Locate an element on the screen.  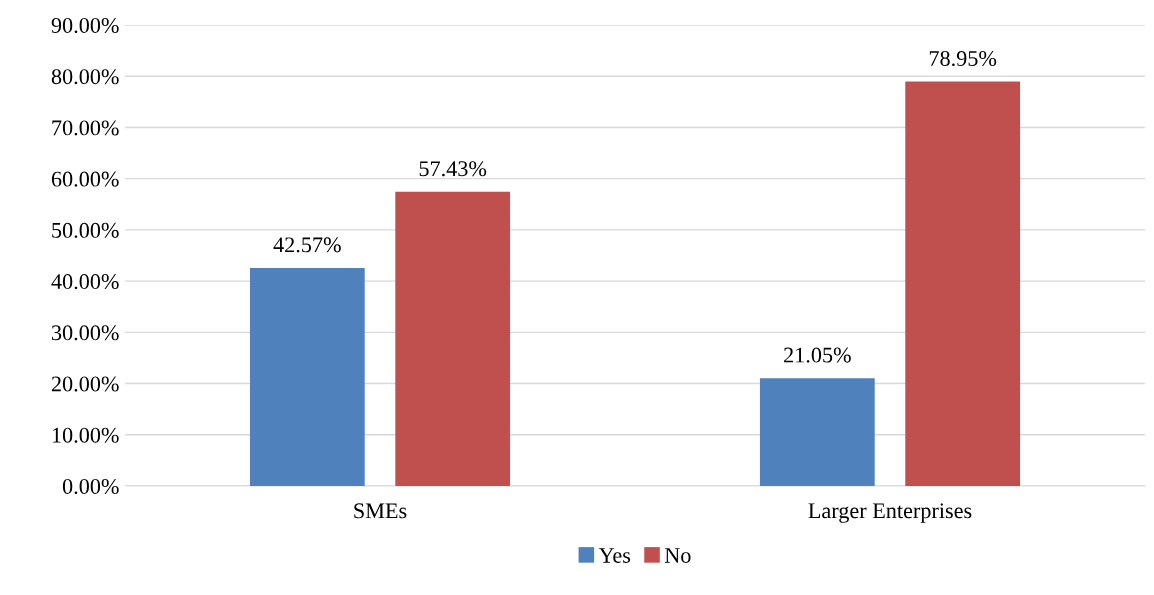
data-label: 21.05% is located at coordinates (817, 355).